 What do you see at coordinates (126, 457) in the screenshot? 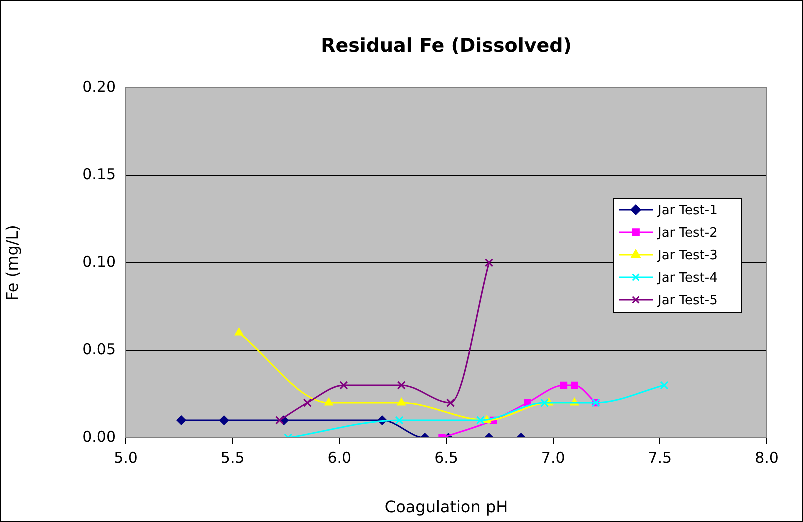
I see `x-tick-label: 5.0` at bounding box center [126, 457].